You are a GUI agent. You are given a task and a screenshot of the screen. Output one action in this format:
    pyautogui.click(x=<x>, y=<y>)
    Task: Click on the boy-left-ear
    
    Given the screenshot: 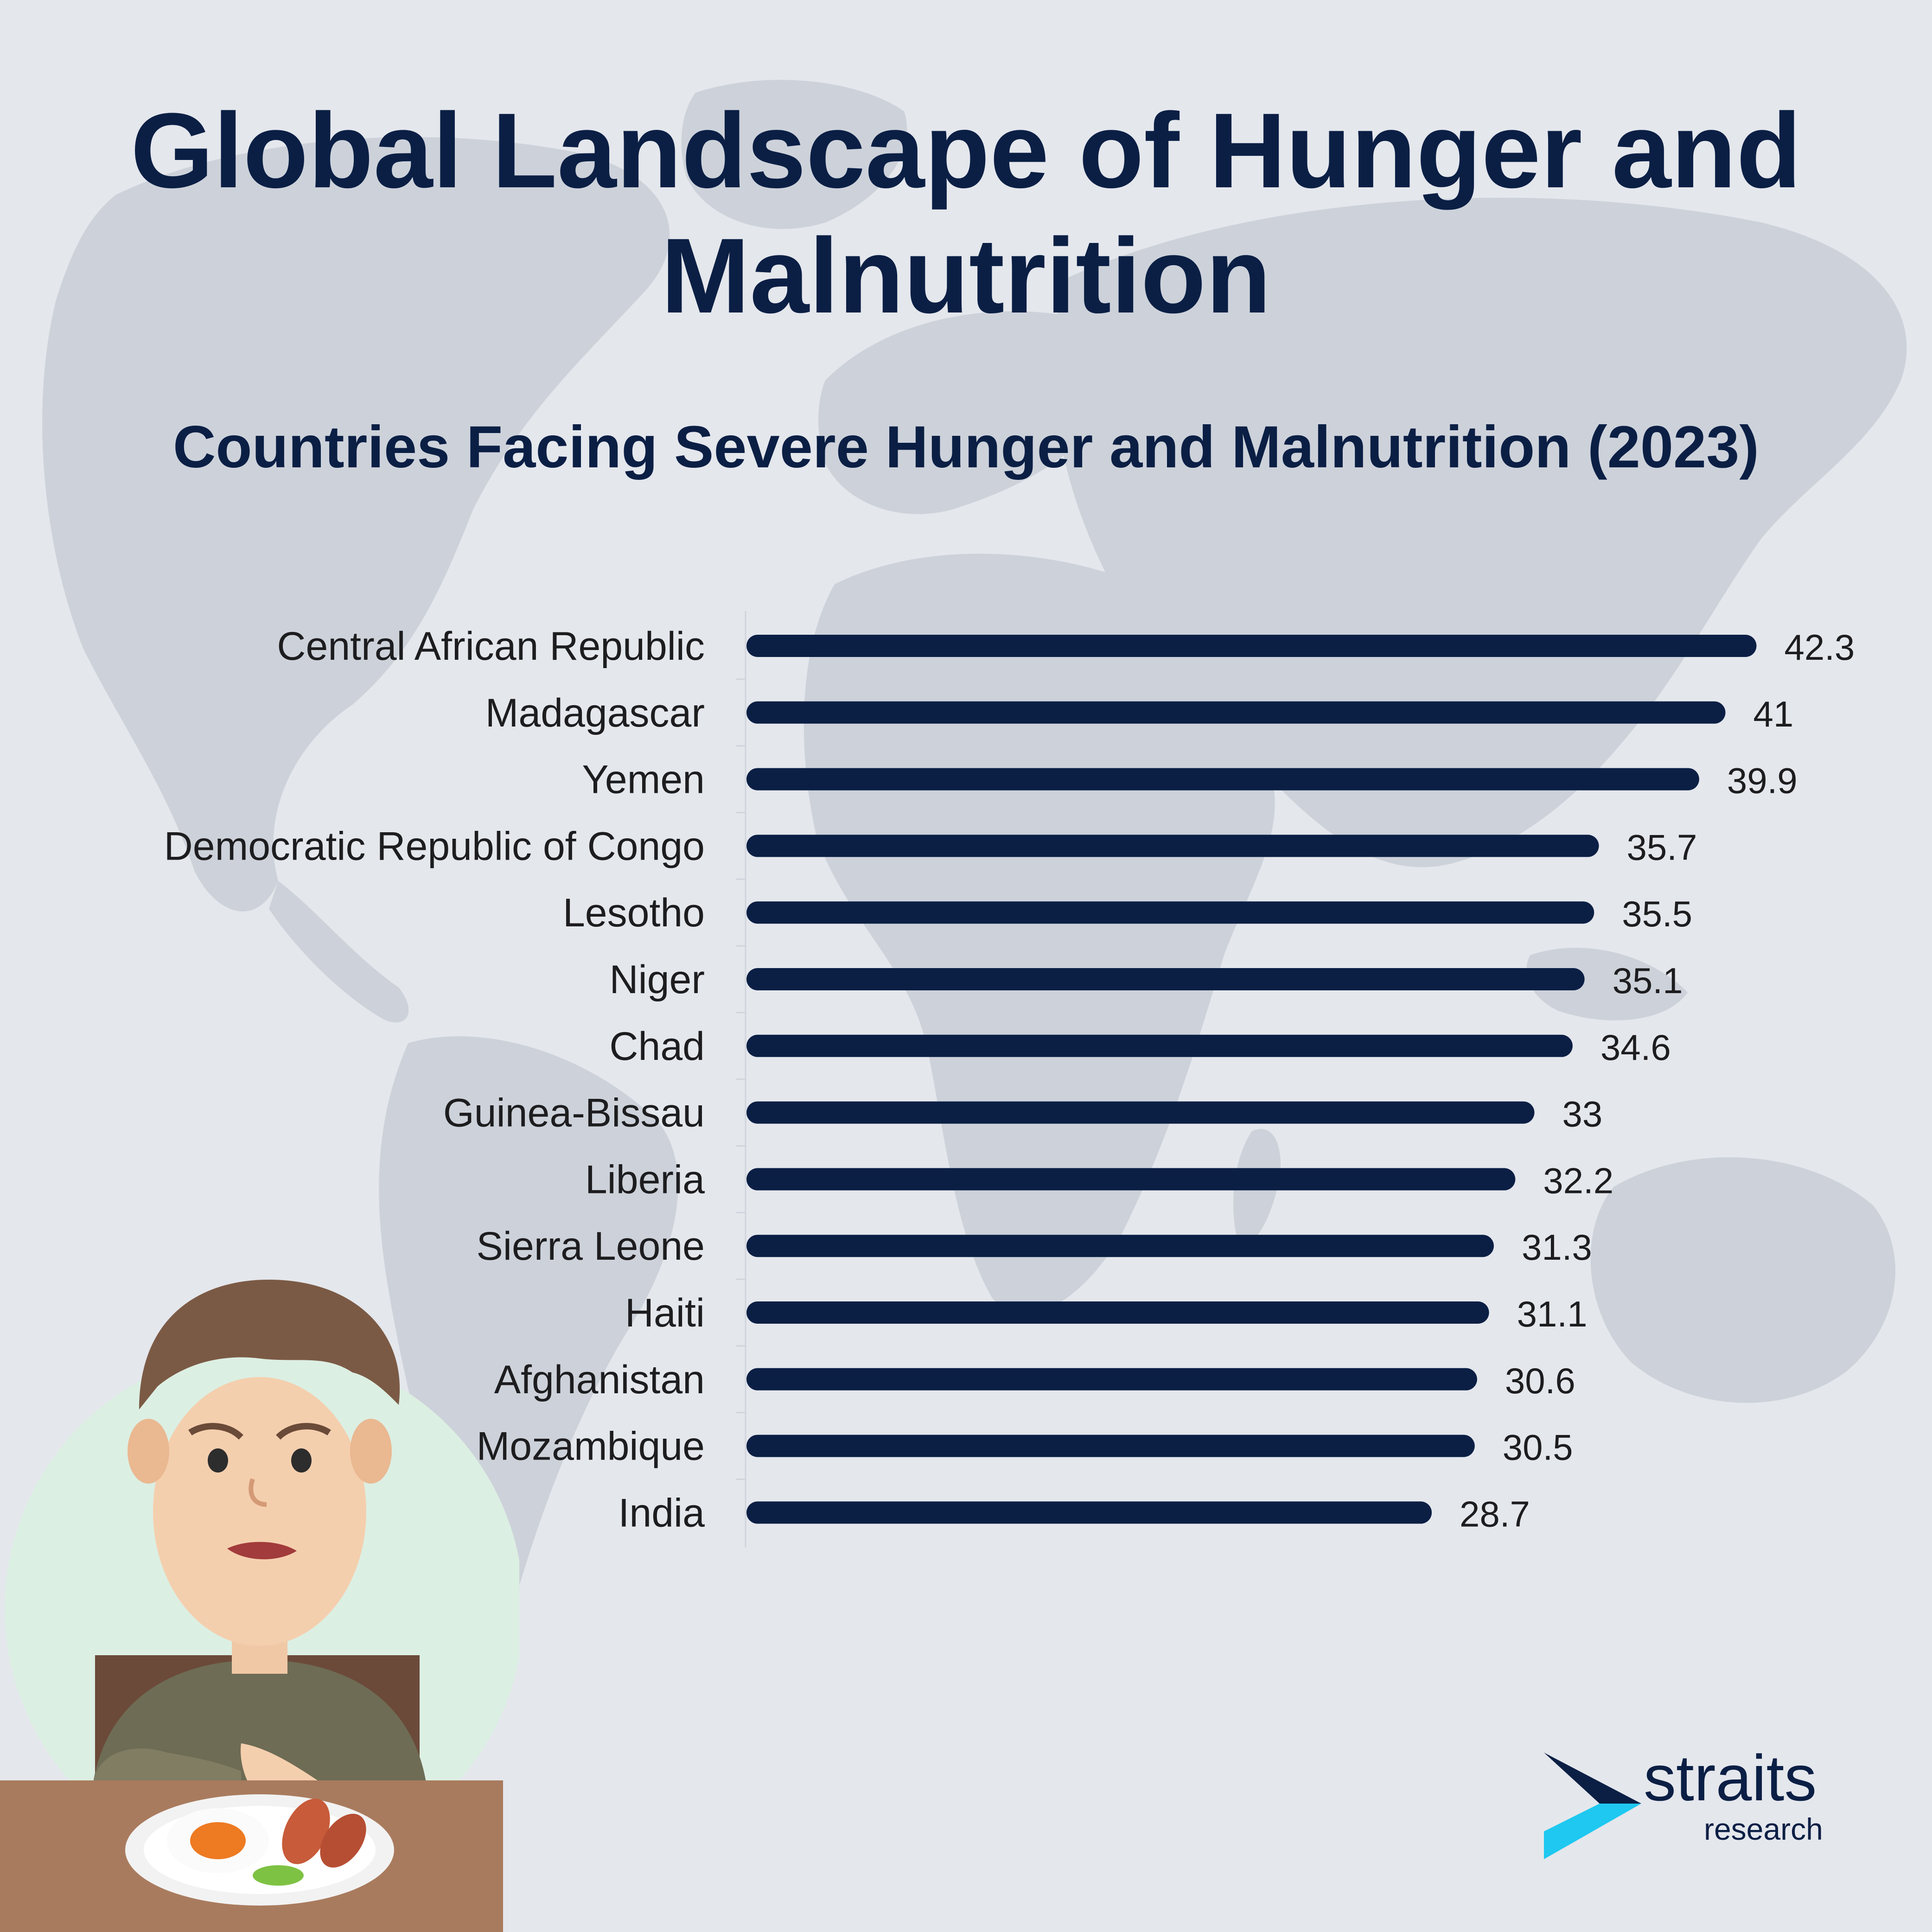 What is the action you would take?
    pyautogui.click(x=149, y=1451)
    